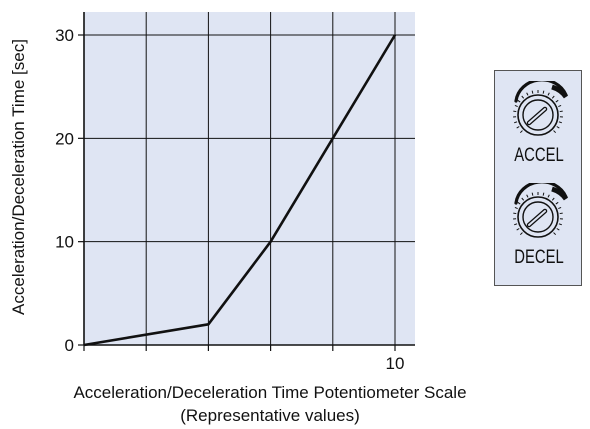 The height and width of the screenshot is (429, 590). What do you see at coordinates (64, 138) in the screenshot?
I see `y-tick-label: 20` at bounding box center [64, 138].